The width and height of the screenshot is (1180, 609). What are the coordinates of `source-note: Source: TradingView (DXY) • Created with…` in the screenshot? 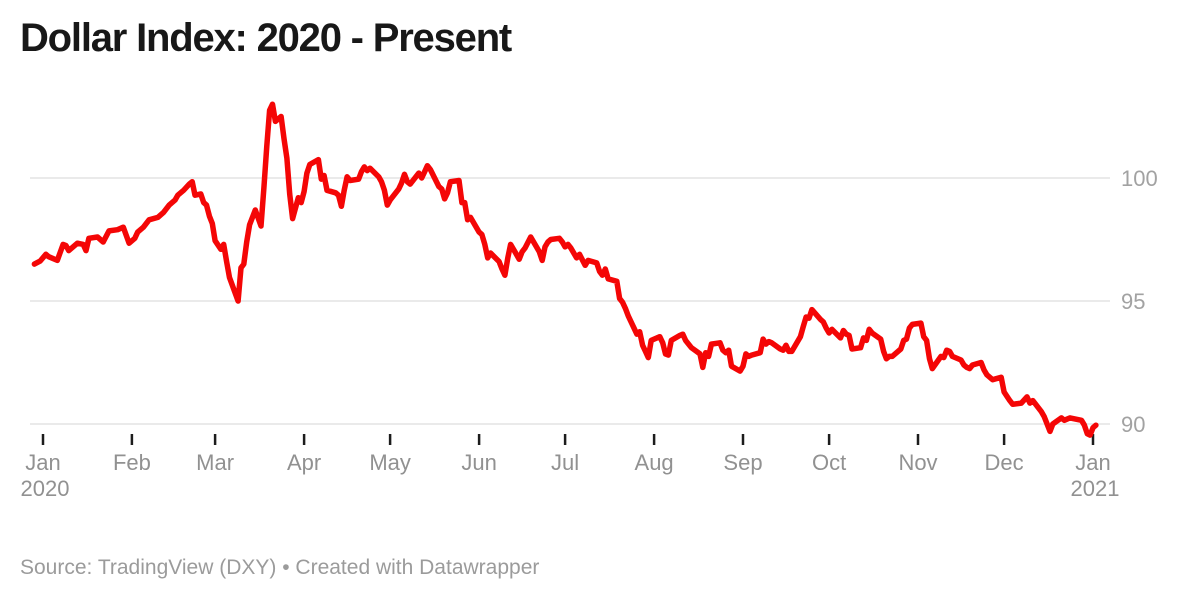 It's located at (280, 567).